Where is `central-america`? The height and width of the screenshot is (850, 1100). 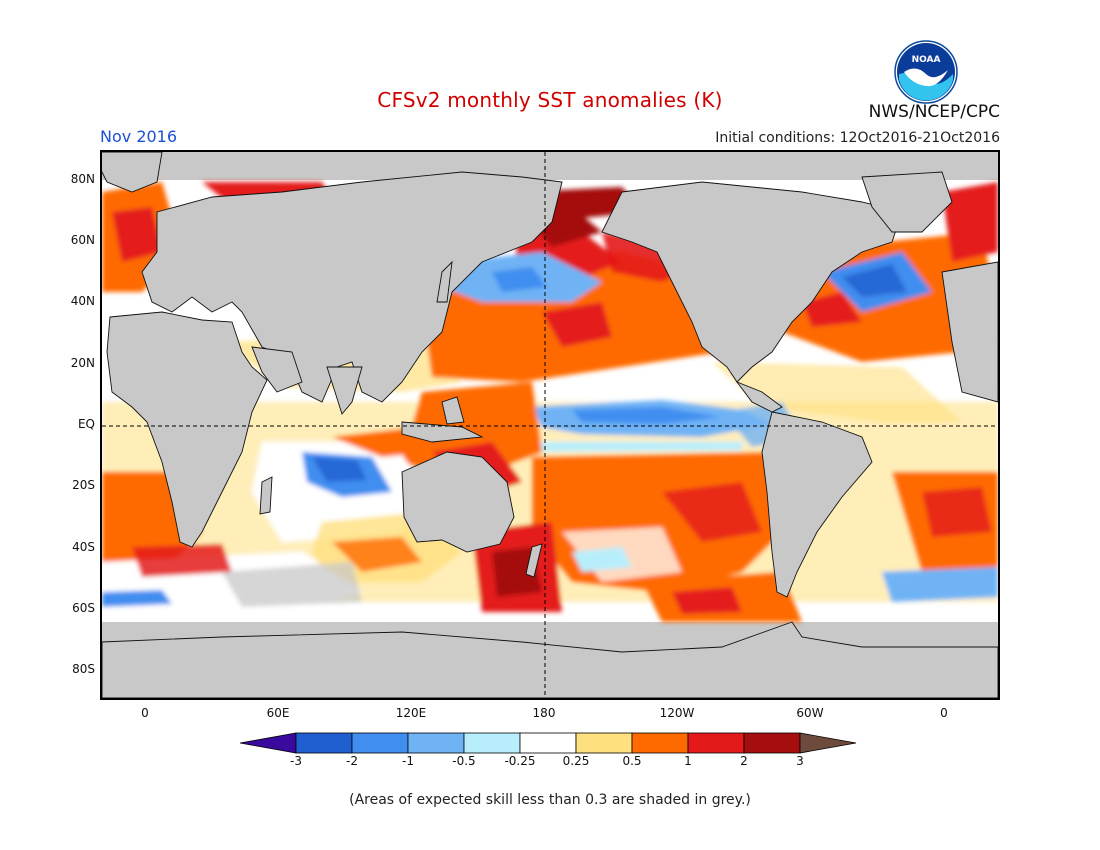
central-america is located at coordinates (759, 396).